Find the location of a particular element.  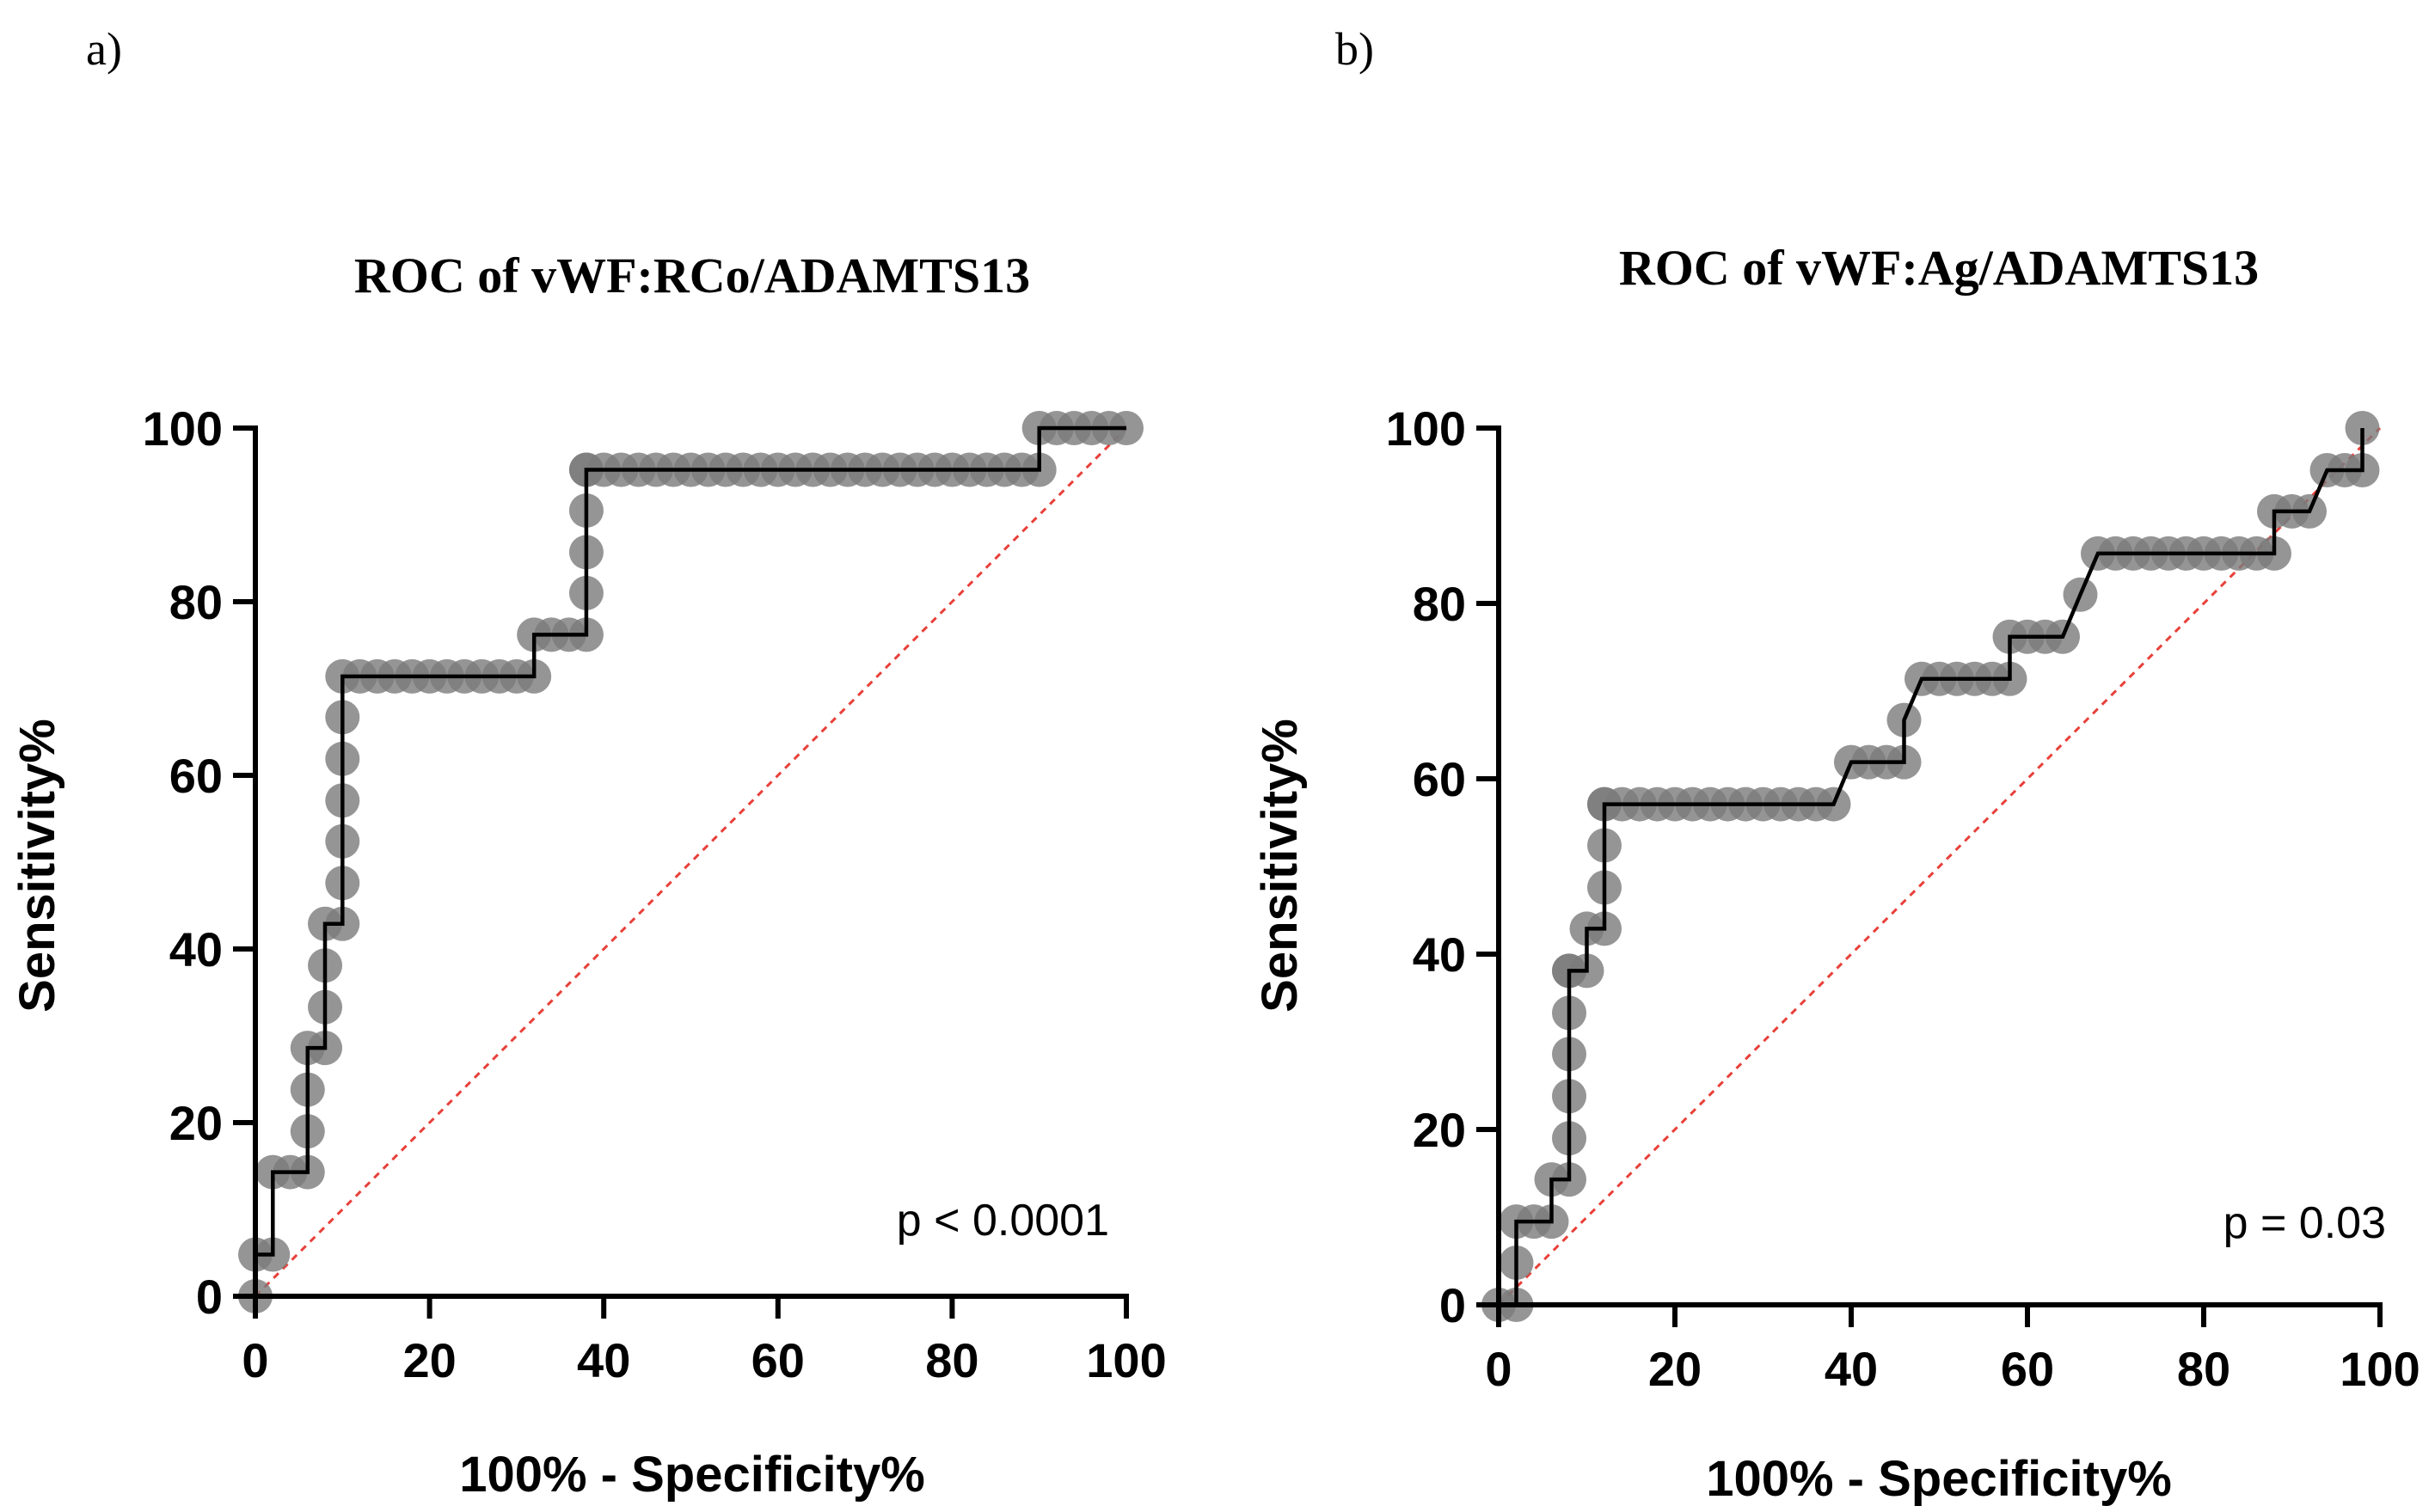

chart-b-y-tick-label: 0 is located at coordinates (1452, 1305).